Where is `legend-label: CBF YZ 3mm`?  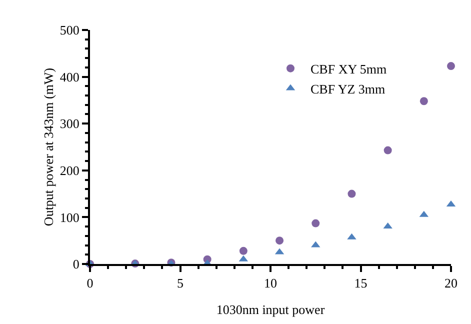 legend-label: CBF YZ 3mm is located at coordinates (348, 88).